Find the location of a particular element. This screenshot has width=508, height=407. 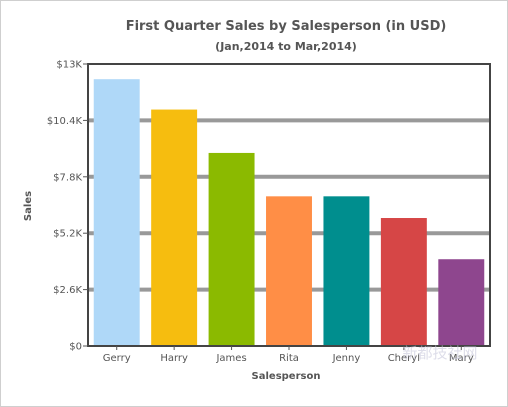

x-tick-label: Harry is located at coordinates (174, 358).